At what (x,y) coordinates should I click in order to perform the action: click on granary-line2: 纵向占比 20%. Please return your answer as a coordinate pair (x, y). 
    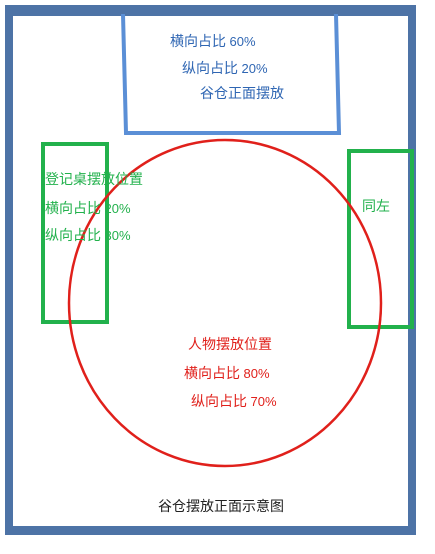
    Looking at the image, I should click on (225, 69).